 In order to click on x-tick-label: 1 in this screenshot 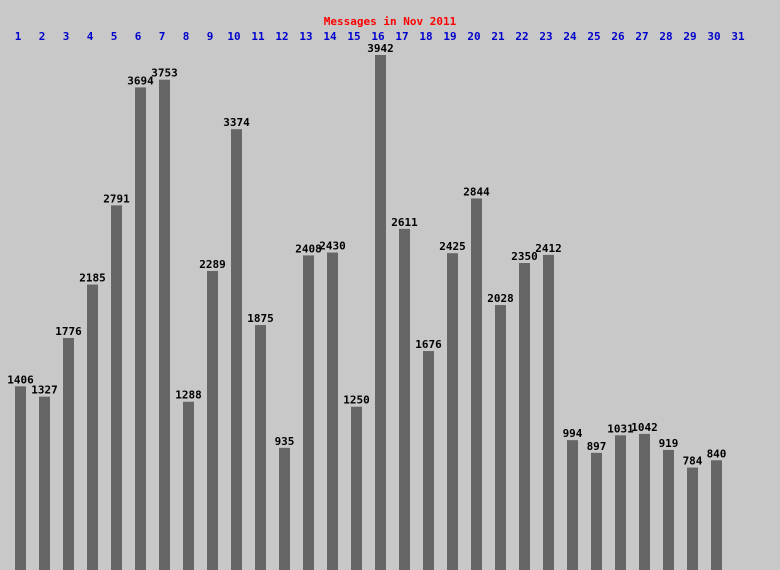, I will do `click(18, 36)`.